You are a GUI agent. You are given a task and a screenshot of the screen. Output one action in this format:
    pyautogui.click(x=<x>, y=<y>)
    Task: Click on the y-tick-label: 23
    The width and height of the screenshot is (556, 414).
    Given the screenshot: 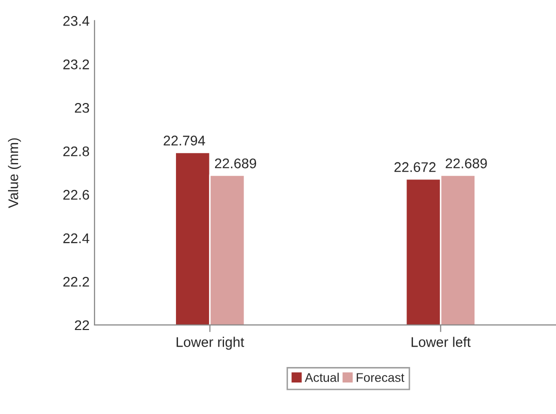 What is the action you would take?
    pyautogui.click(x=82, y=107)
    